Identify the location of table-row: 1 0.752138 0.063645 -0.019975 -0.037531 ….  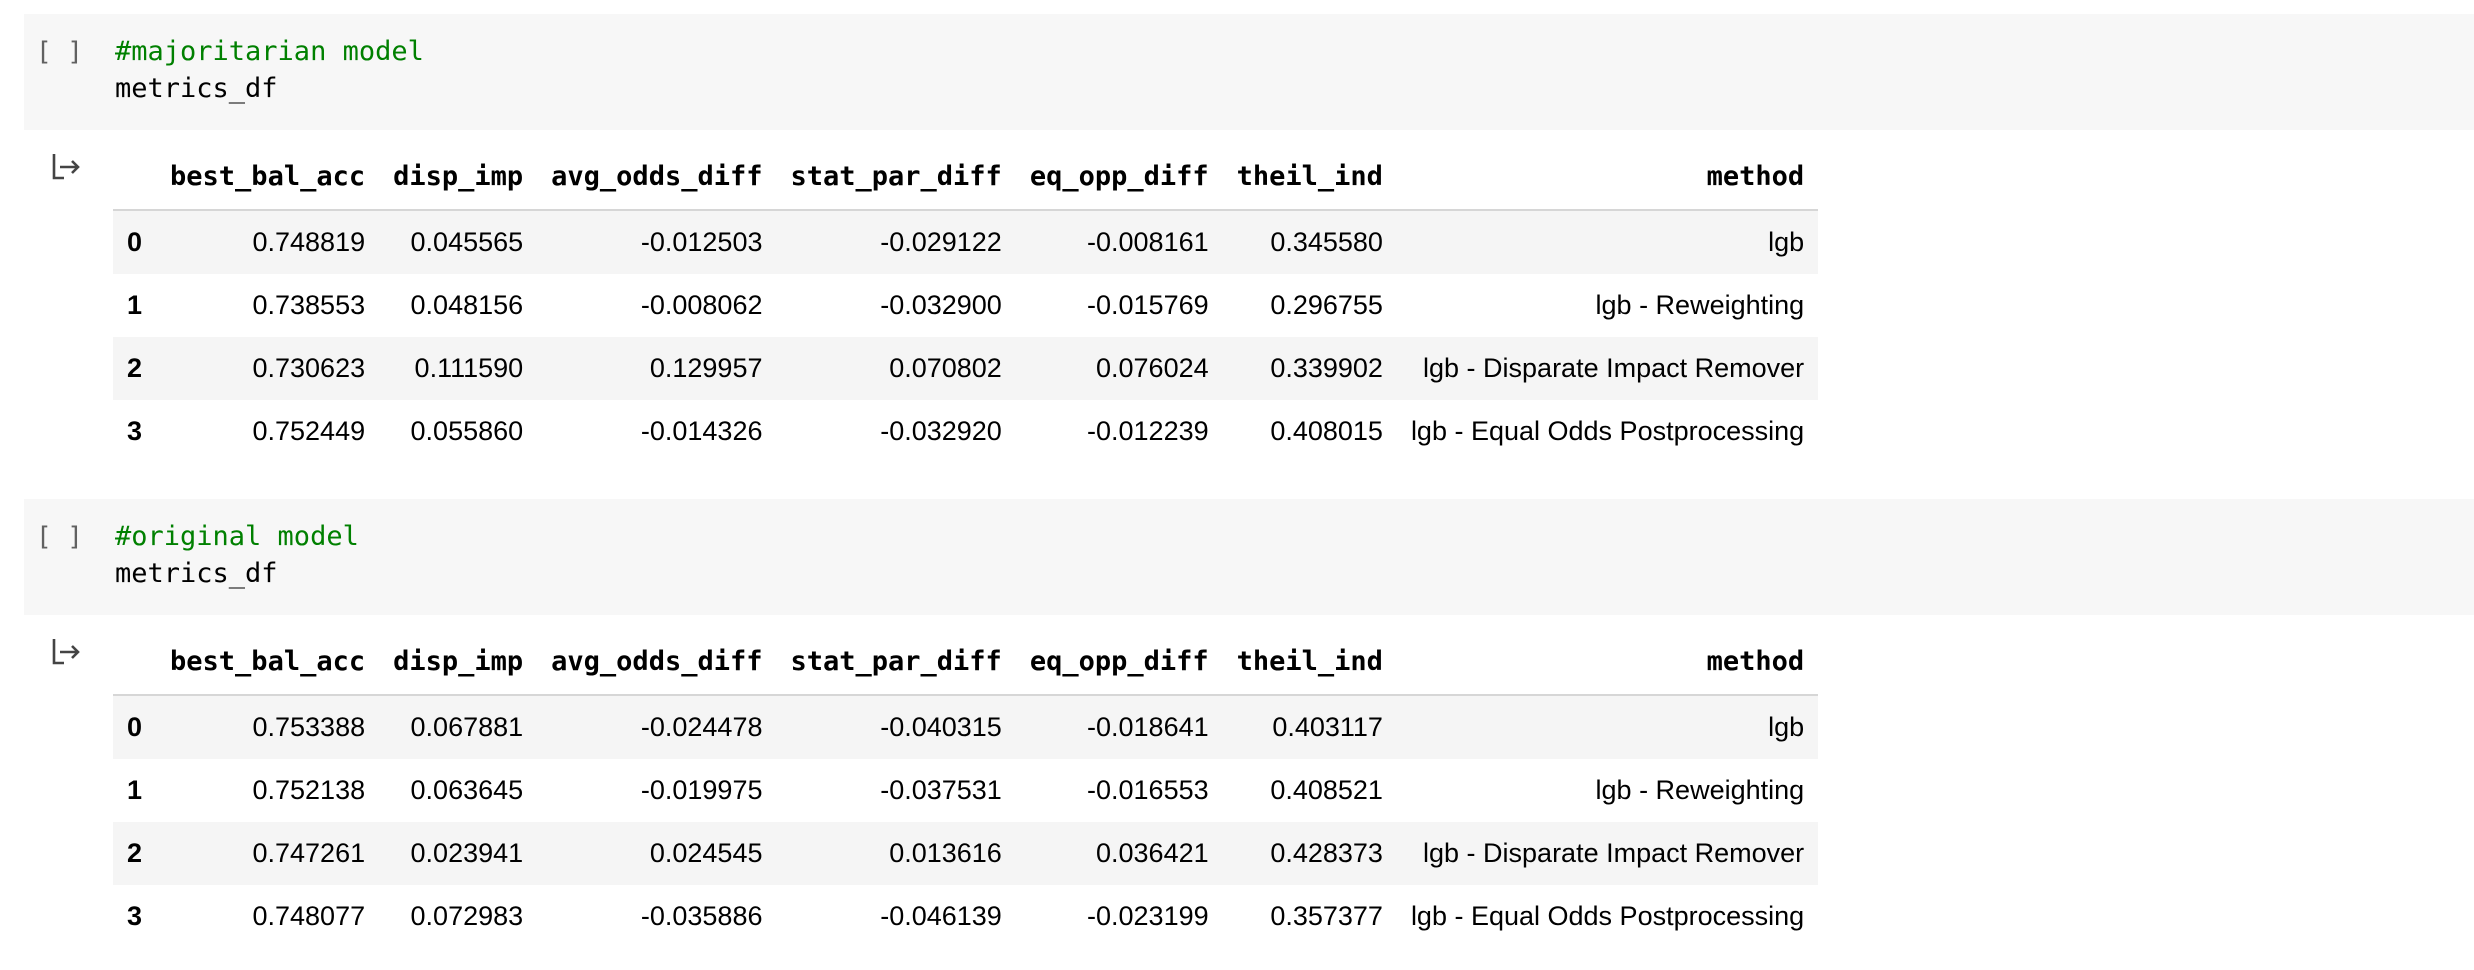
(966, 790).